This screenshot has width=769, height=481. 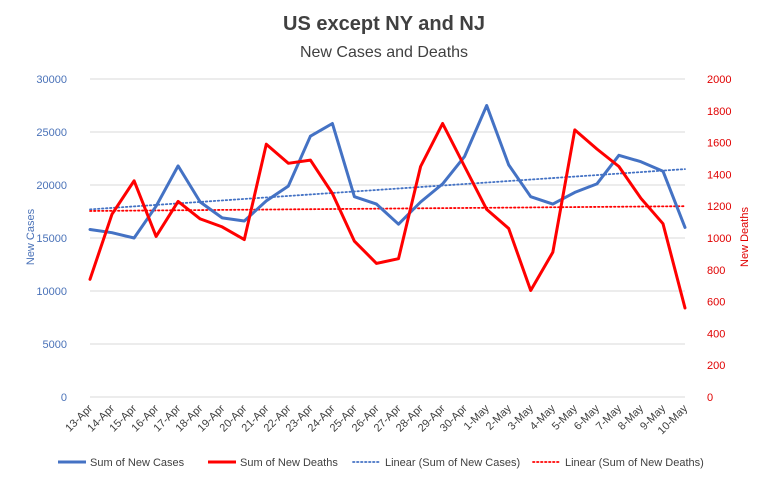 I want to click on left-tick-label: 10000, so click(x=51, y=292).